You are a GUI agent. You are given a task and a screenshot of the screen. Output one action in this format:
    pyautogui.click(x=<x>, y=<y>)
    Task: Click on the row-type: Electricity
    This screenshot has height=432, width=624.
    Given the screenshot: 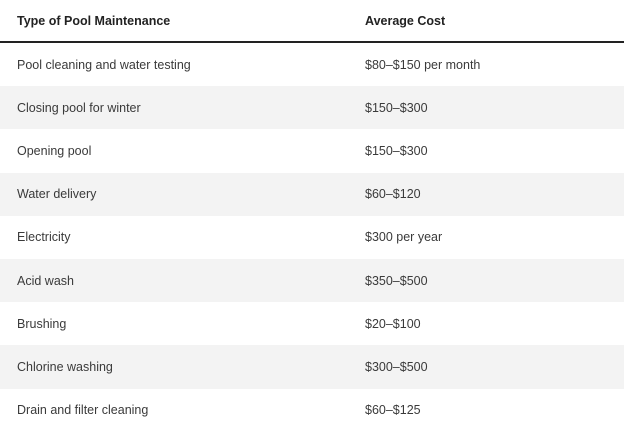 What is the action you would take?
    pyautogui.click(x=44, y=237)
    